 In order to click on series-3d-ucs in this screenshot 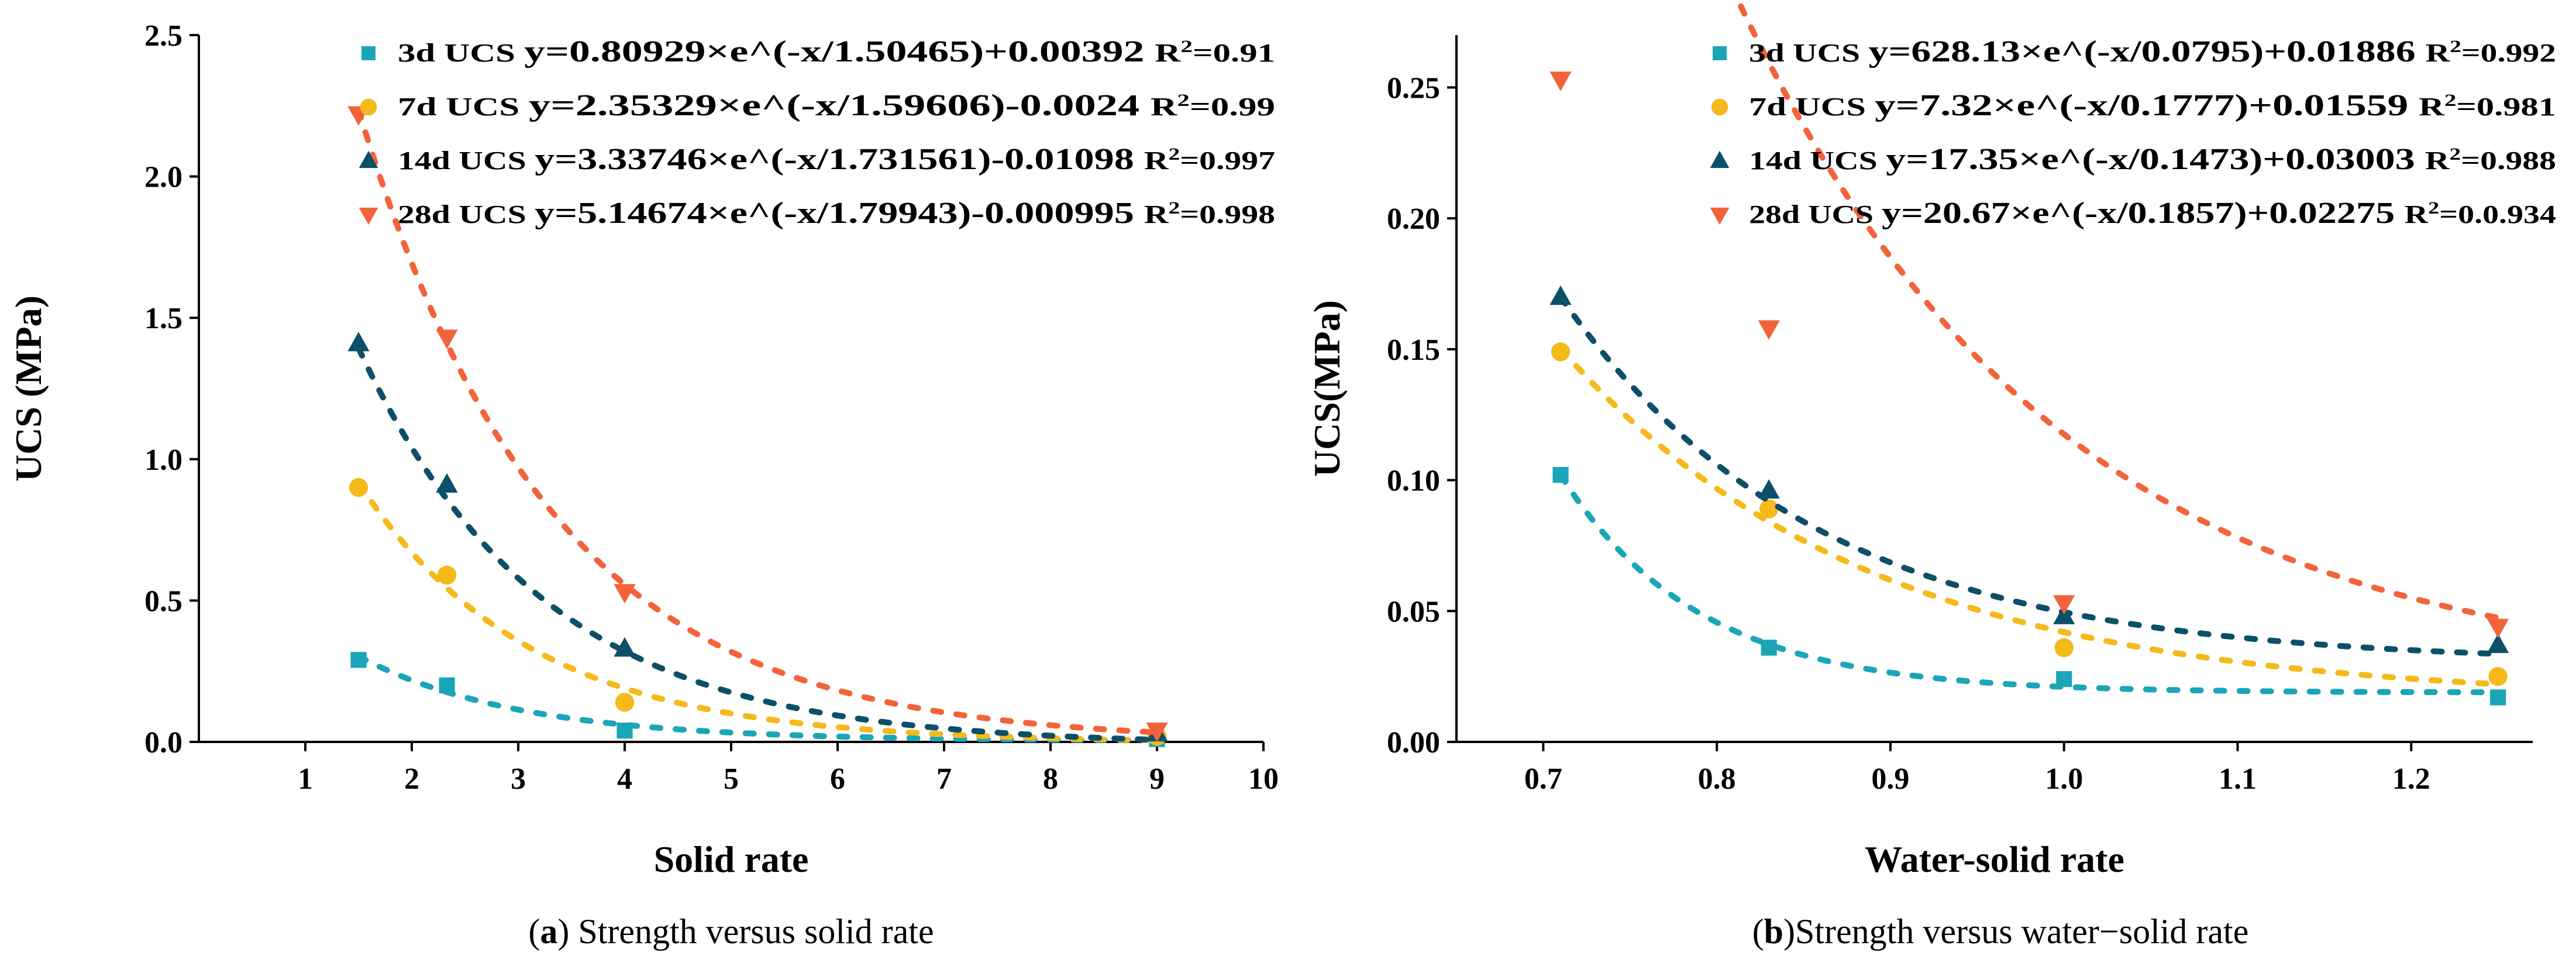, I will do `click(2029, 586)`.